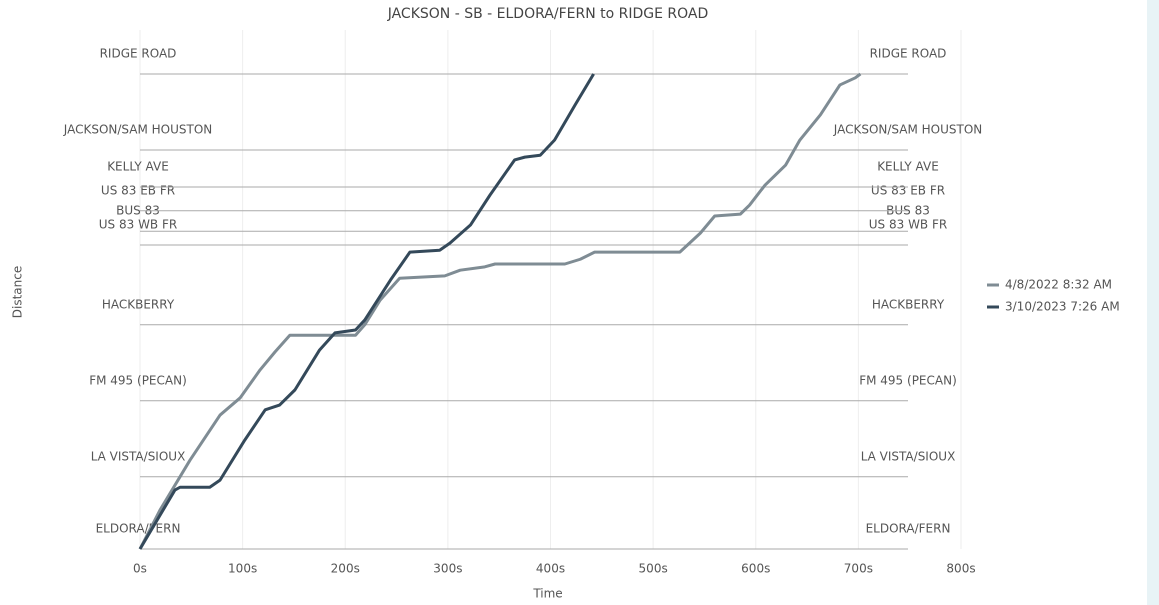 The width and height of the screenshot is (1159, 605). I want to click on station-label-right: US 83 EB FR, so click(908, 190).